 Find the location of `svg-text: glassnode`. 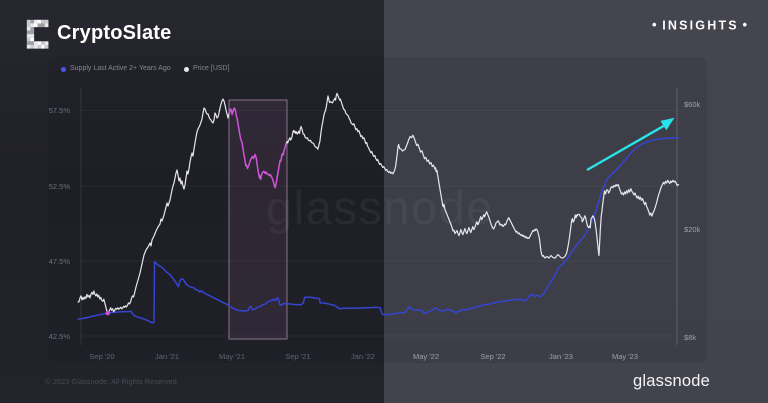

svg-text: glassnode is located at coordinates (380, 207).